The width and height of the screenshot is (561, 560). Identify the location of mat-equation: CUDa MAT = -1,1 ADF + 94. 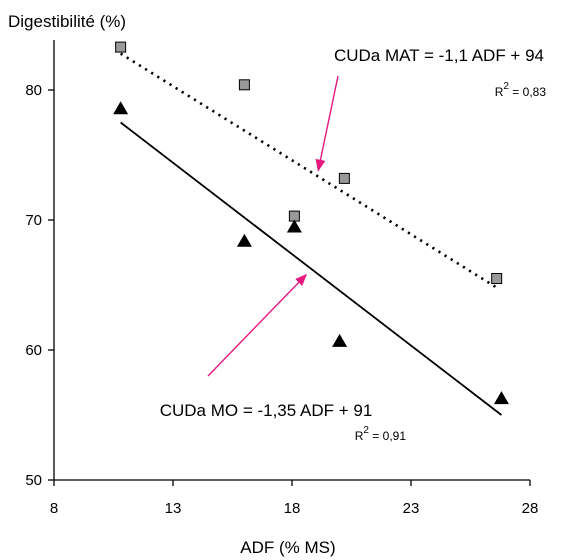
(439, 55).